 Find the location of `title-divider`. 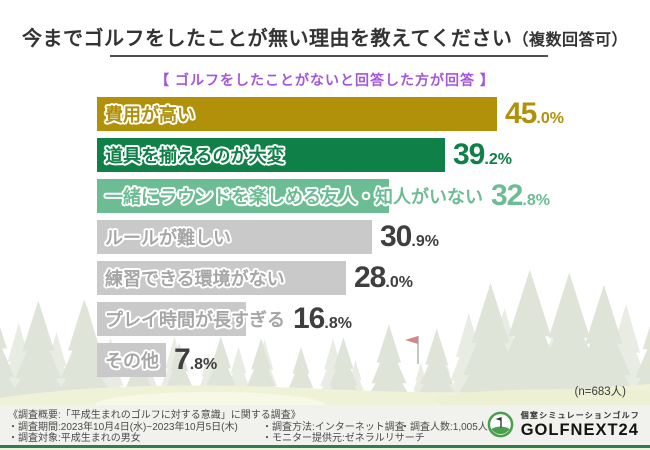

title-divider is located at coordinates (329, 56).